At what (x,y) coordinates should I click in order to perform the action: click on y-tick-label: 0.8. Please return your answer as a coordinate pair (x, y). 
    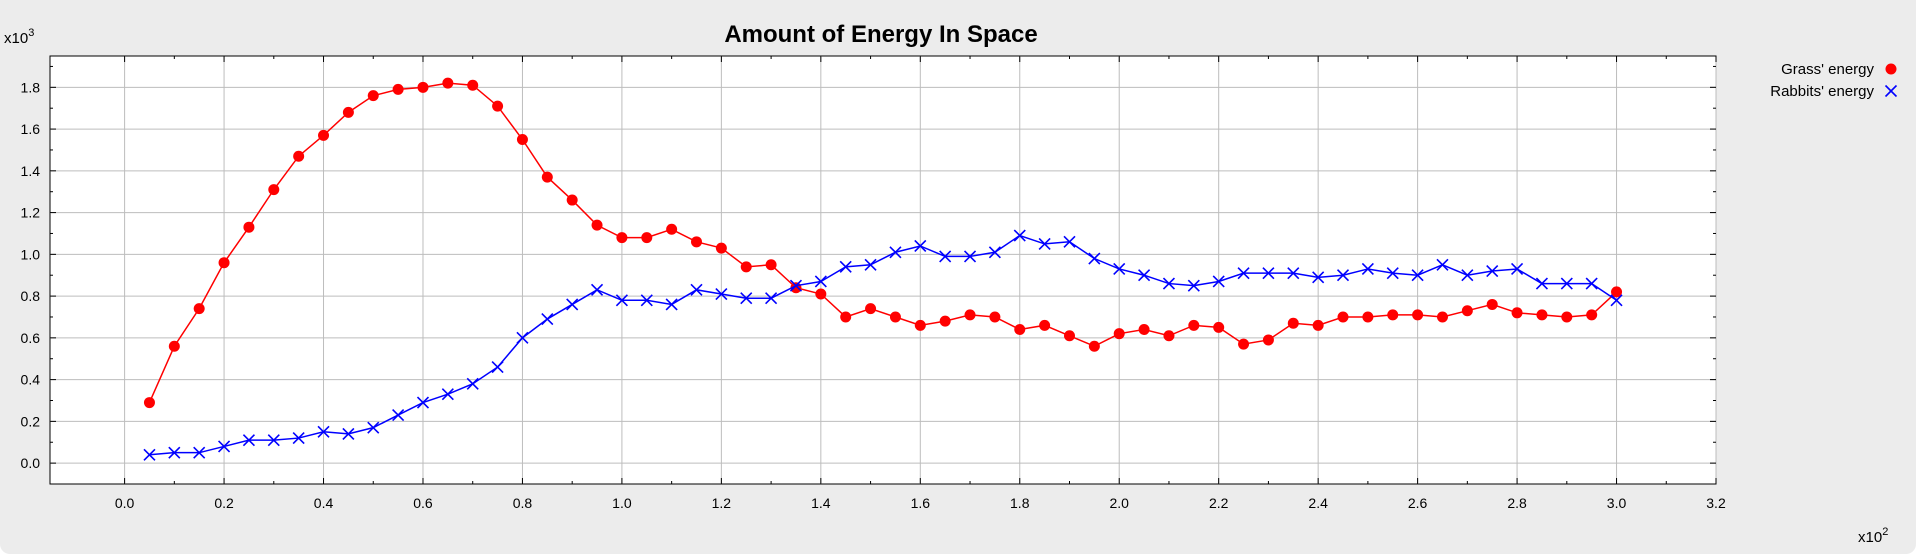
    Looking at the image, I should click on (31, 296).